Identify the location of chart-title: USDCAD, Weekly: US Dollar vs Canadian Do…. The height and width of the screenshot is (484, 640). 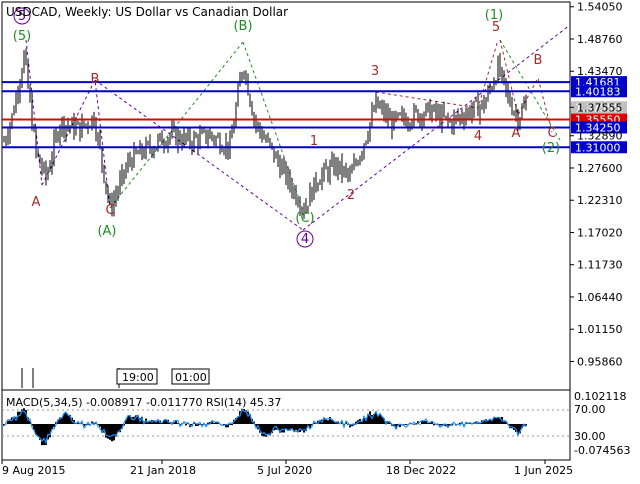
(147, 12).